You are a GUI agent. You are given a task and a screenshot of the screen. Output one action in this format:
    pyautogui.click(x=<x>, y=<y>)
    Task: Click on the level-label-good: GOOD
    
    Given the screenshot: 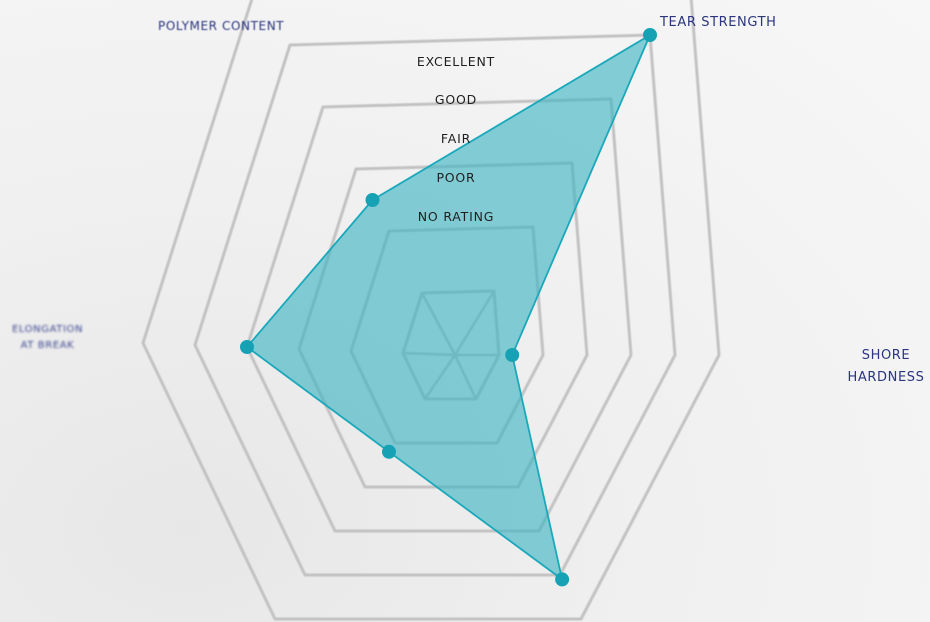 What is the action you would take?
    pyautogui.click(x=456, y=99)
    